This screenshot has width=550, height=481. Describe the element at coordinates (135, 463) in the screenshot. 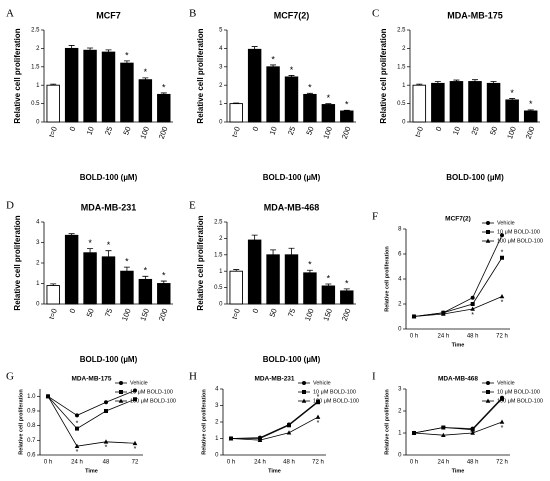

I see `x-tick-label: 72` at that location.